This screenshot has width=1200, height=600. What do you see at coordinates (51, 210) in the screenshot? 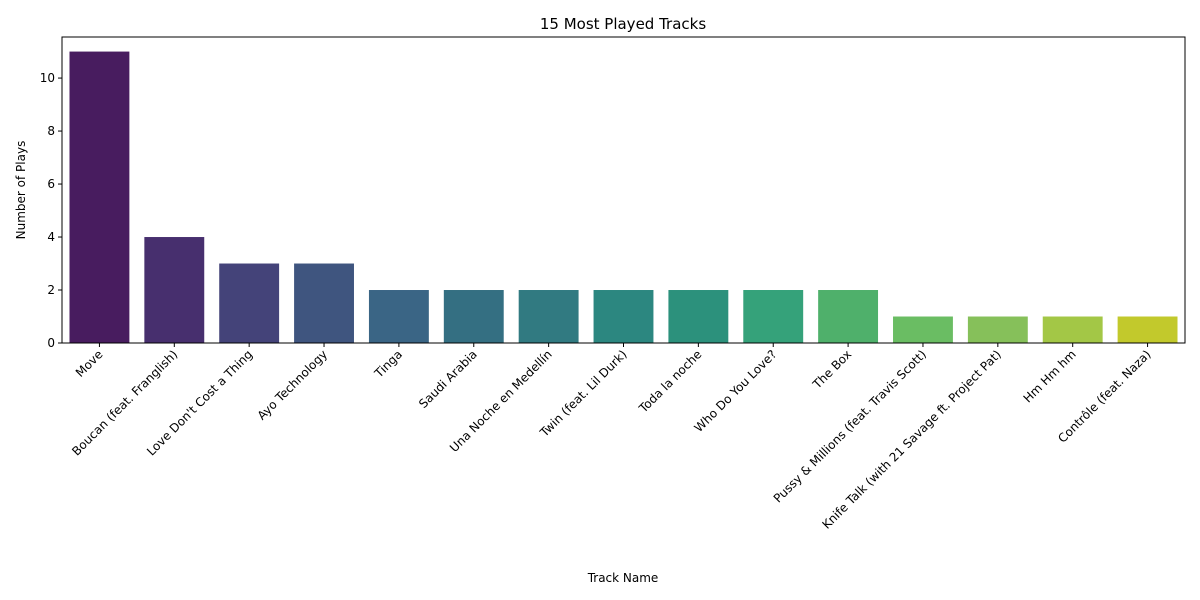
I see `y-axis: 0 2 4 6 8 10` at bounding box center [51, 210].